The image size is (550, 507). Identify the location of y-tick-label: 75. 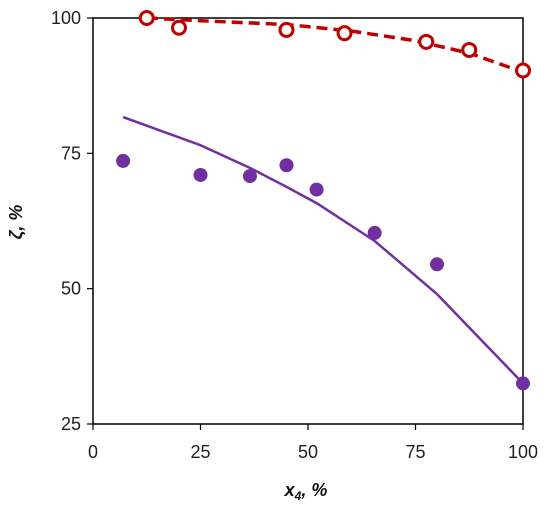
(71, 153).